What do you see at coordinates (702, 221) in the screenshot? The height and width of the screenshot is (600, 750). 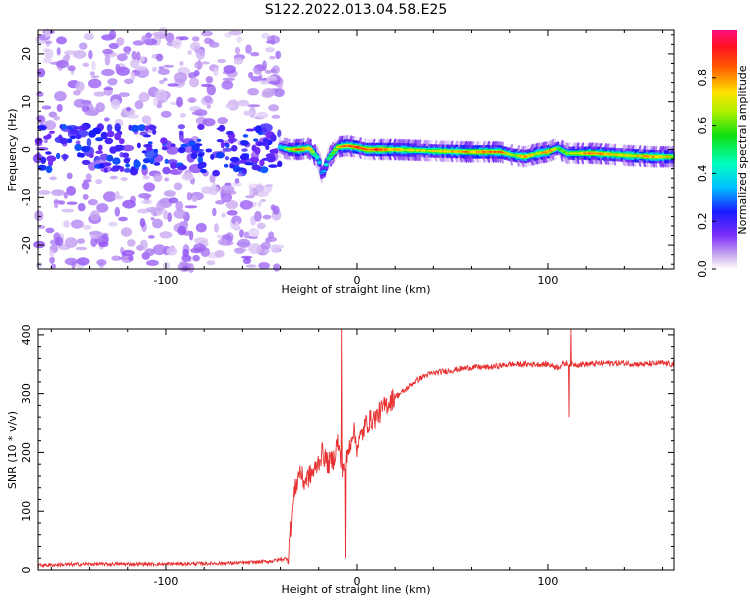 I see `colorbar-tick-label: 0.2` at bounding box center [702, 221].